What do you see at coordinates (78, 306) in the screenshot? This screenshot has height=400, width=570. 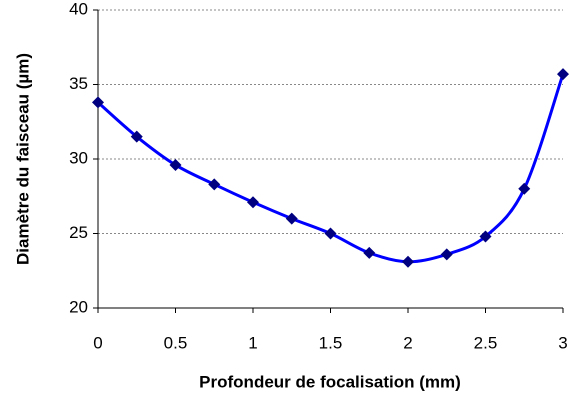 I see `y-tick-label: 20` at bounding box center [78, 306].